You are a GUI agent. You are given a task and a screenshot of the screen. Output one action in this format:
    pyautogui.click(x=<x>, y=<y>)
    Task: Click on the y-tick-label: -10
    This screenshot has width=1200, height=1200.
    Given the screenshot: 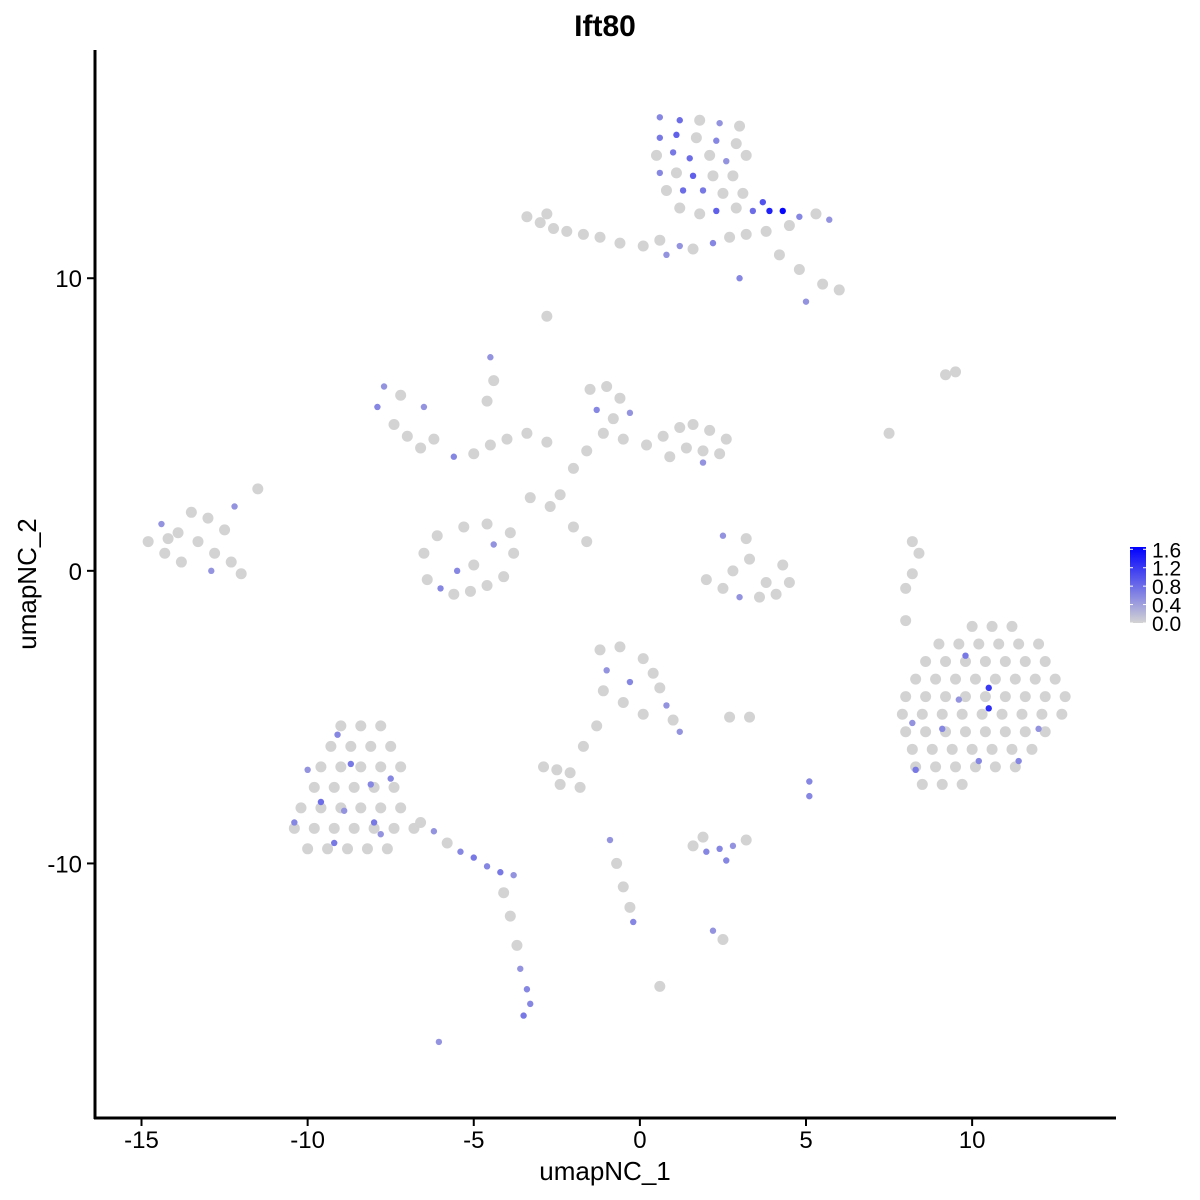 What is the action you would take?
    pyautogui.click(x=64, y=864)
    